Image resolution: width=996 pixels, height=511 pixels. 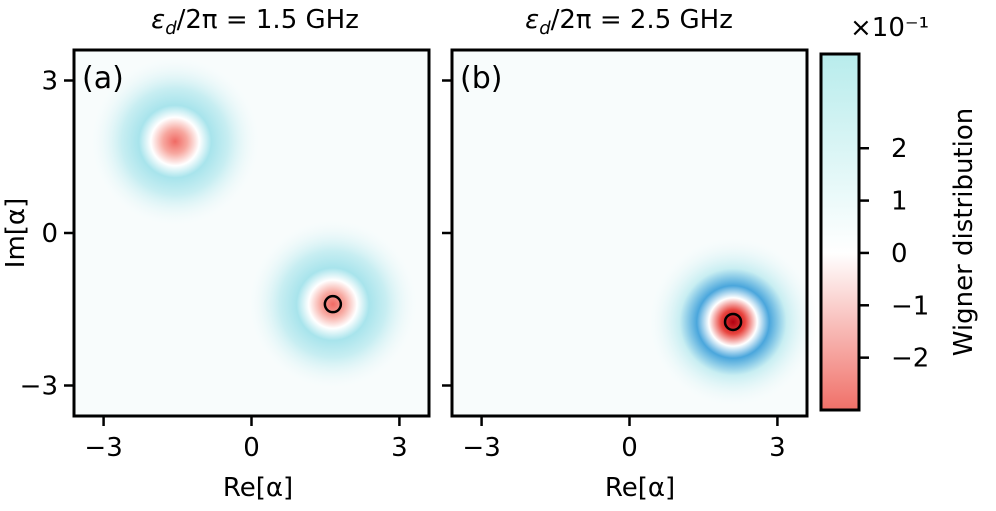 What do you see at coordinates (629, 448) in the screenshot?
I see `panel-b-xtick-label: 0` at bounding box center [629, 448].